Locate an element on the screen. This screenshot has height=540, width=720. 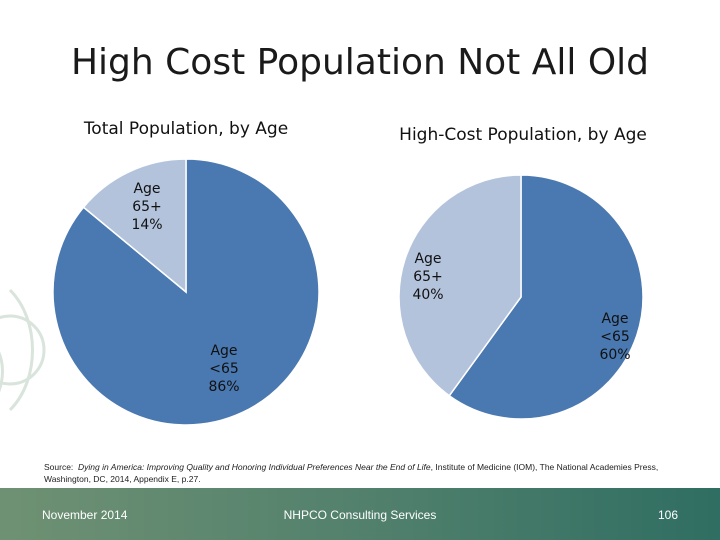
footer-organization: NHPCO Consulting Services is located at coordinates (360, 515).